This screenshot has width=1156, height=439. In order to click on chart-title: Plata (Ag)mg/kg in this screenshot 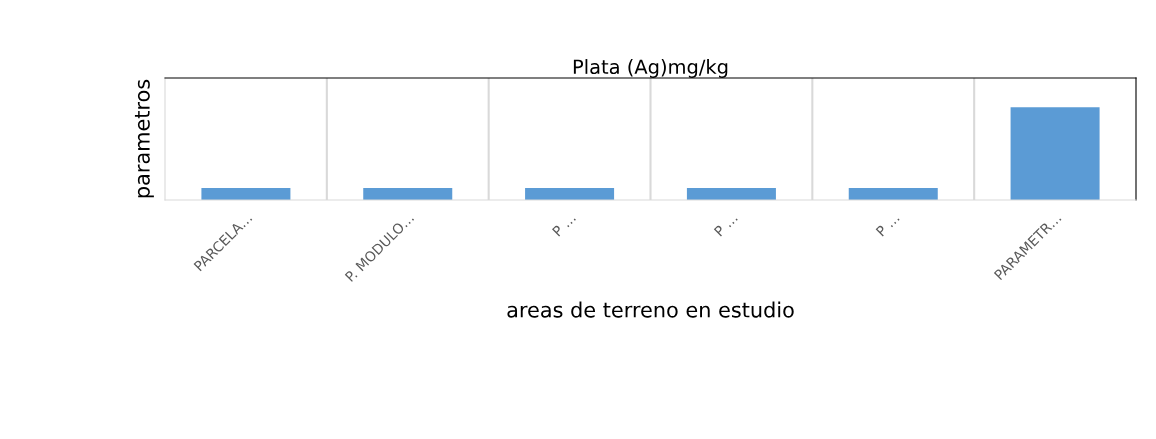, I will do `click(650, 68)`.